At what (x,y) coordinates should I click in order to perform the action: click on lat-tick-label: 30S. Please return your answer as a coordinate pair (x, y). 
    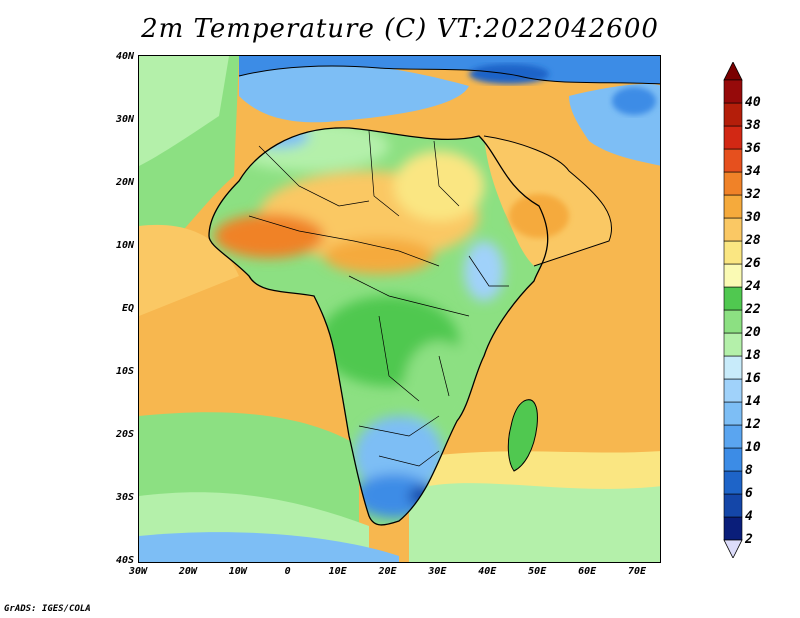
    Looking at the image, I should click on (124, 497).